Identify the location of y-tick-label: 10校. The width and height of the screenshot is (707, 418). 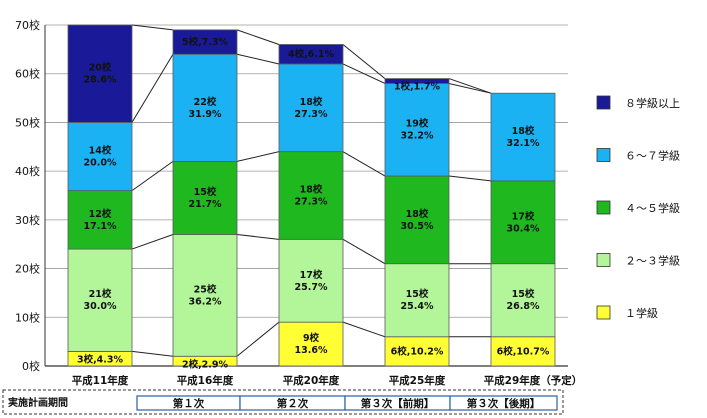
(27, 317).